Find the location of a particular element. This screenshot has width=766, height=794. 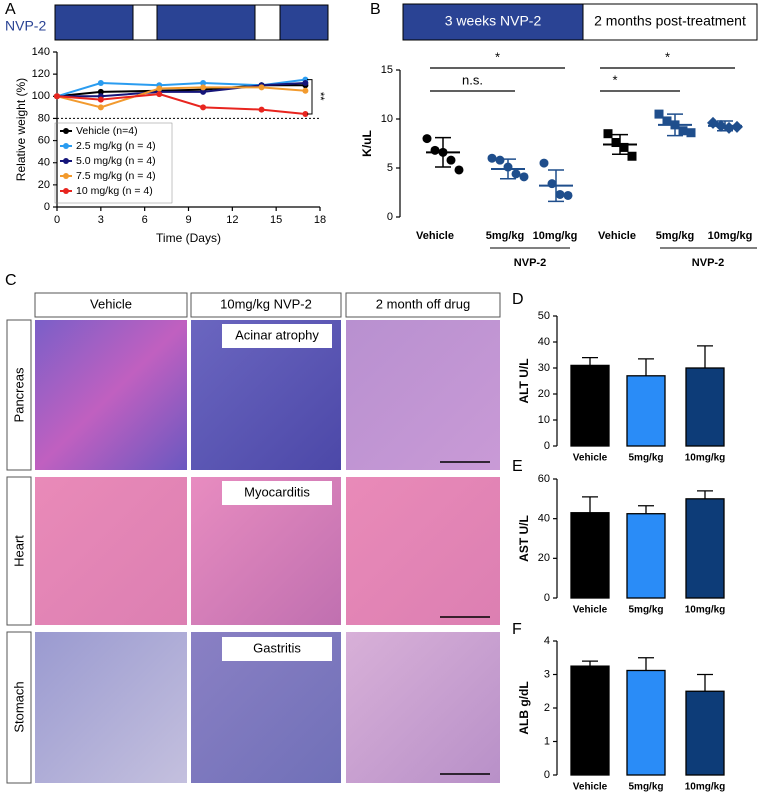

y-tick-label: 30 is located at coordinates (544, 368).